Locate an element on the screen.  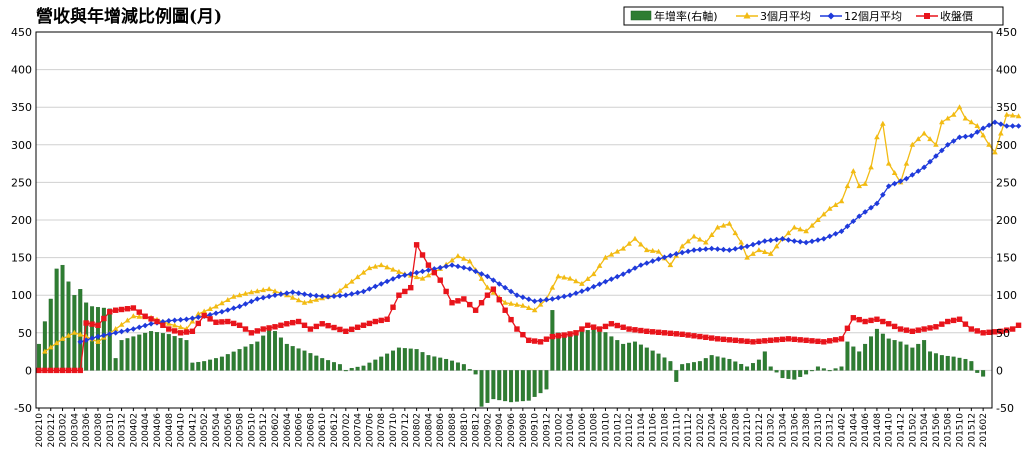
x-tick-label: 200812 is located at coordinates (477, 430).